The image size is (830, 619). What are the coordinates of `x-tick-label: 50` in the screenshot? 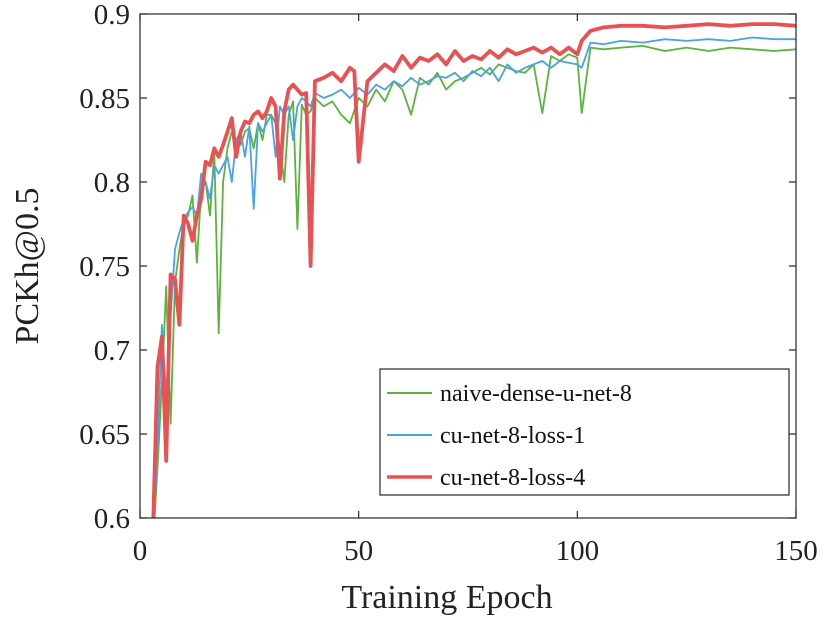 It's located at (358, 551).